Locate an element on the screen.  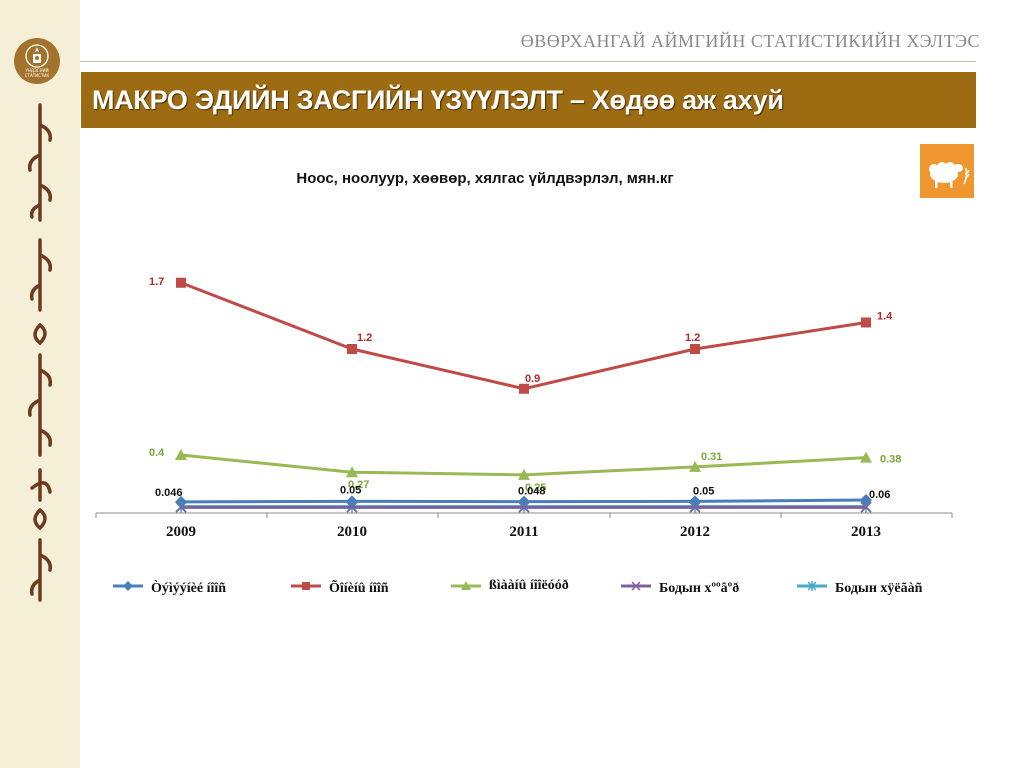
data-label: 0.4 is located at coordinates (157, 453).